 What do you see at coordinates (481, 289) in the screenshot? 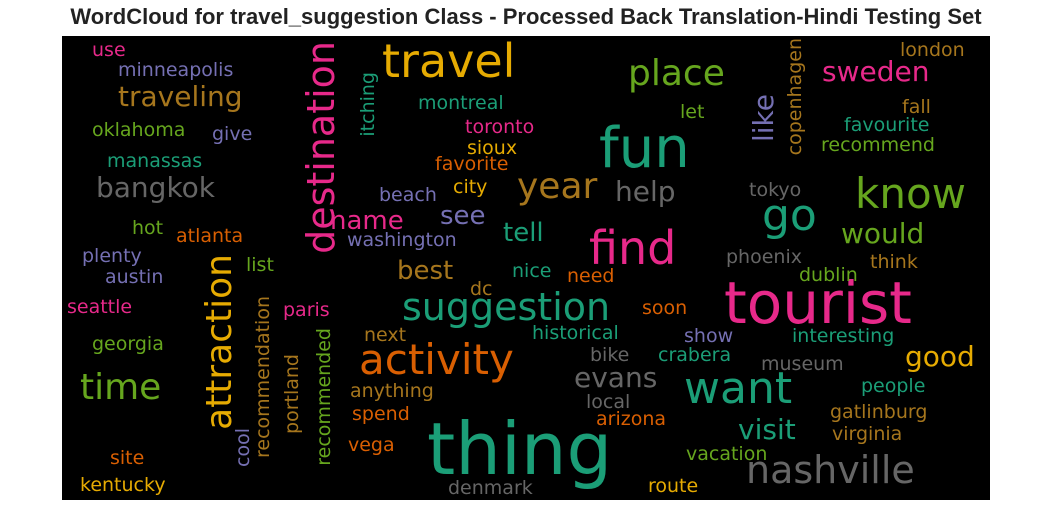
I see `word-dc: dc` at bounding box center [481, 289].